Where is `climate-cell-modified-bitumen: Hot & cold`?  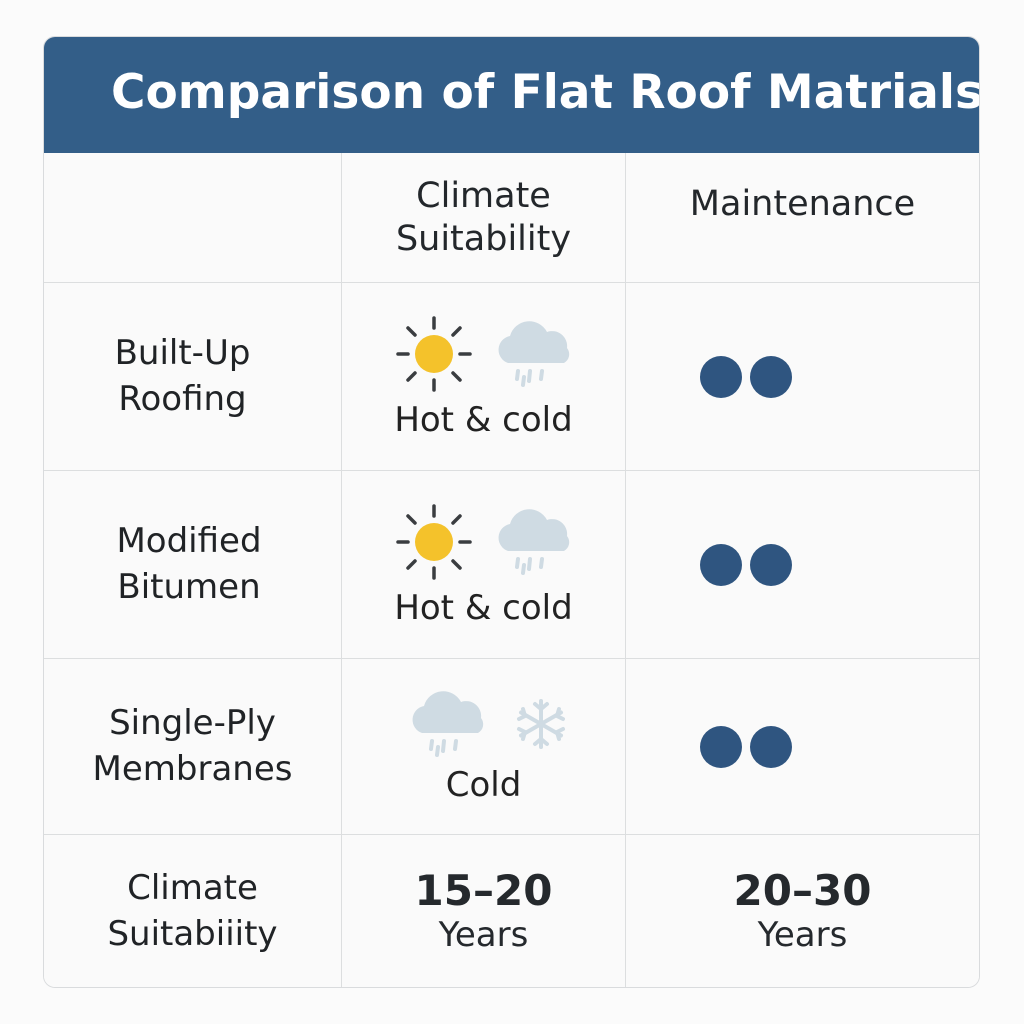
climate-cell-modified-bitumen: Hot & cold is located at coordinates (484, 565).